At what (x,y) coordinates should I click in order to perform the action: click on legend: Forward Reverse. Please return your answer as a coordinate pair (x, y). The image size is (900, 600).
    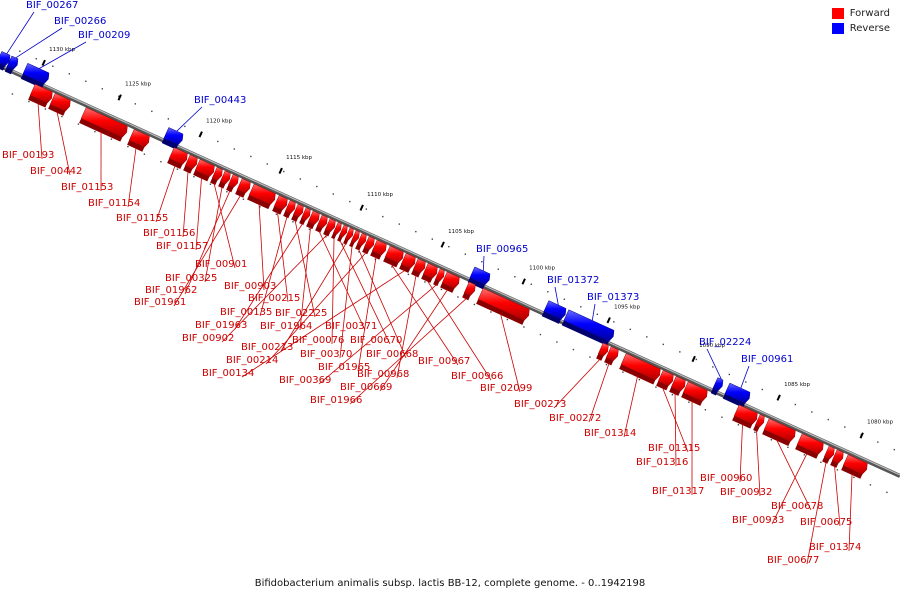
    Looking at the image, I should click on (860, 23).